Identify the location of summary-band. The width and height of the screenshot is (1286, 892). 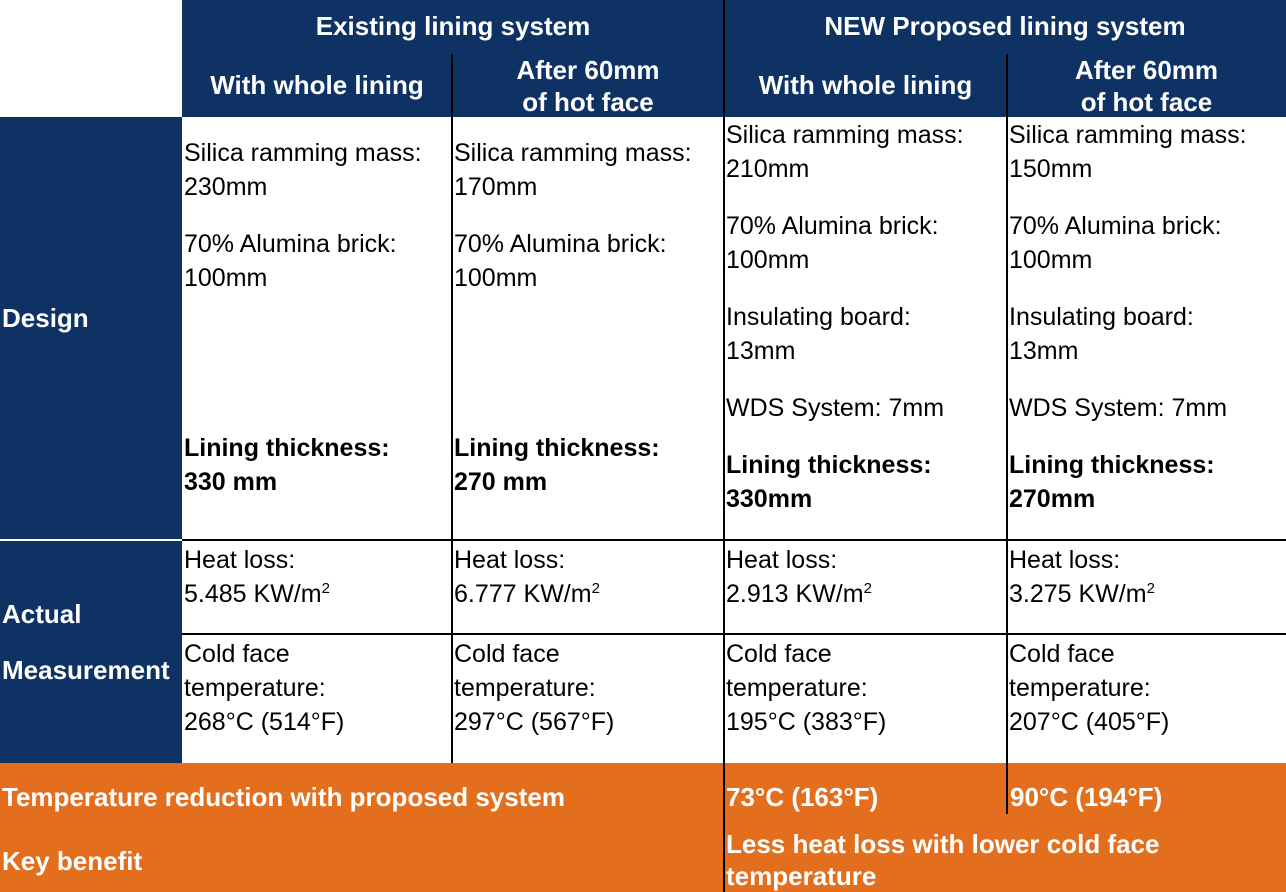
(643, 827).